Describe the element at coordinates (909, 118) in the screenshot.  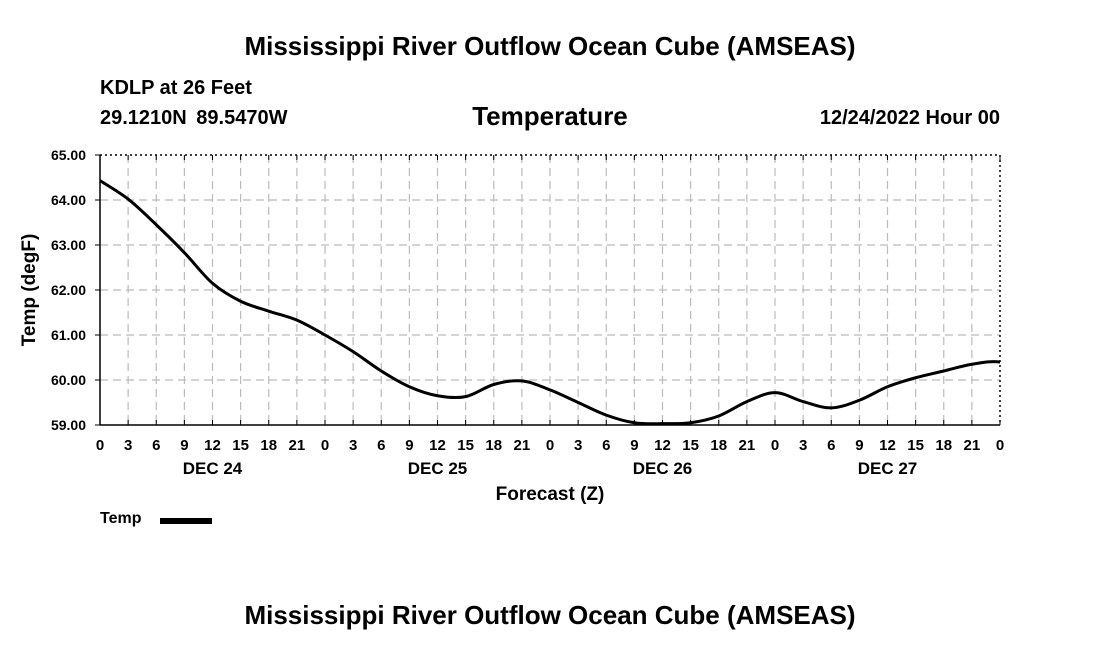
I see `forecast-datetime: 12/24/2022 Hour 00` at that location.